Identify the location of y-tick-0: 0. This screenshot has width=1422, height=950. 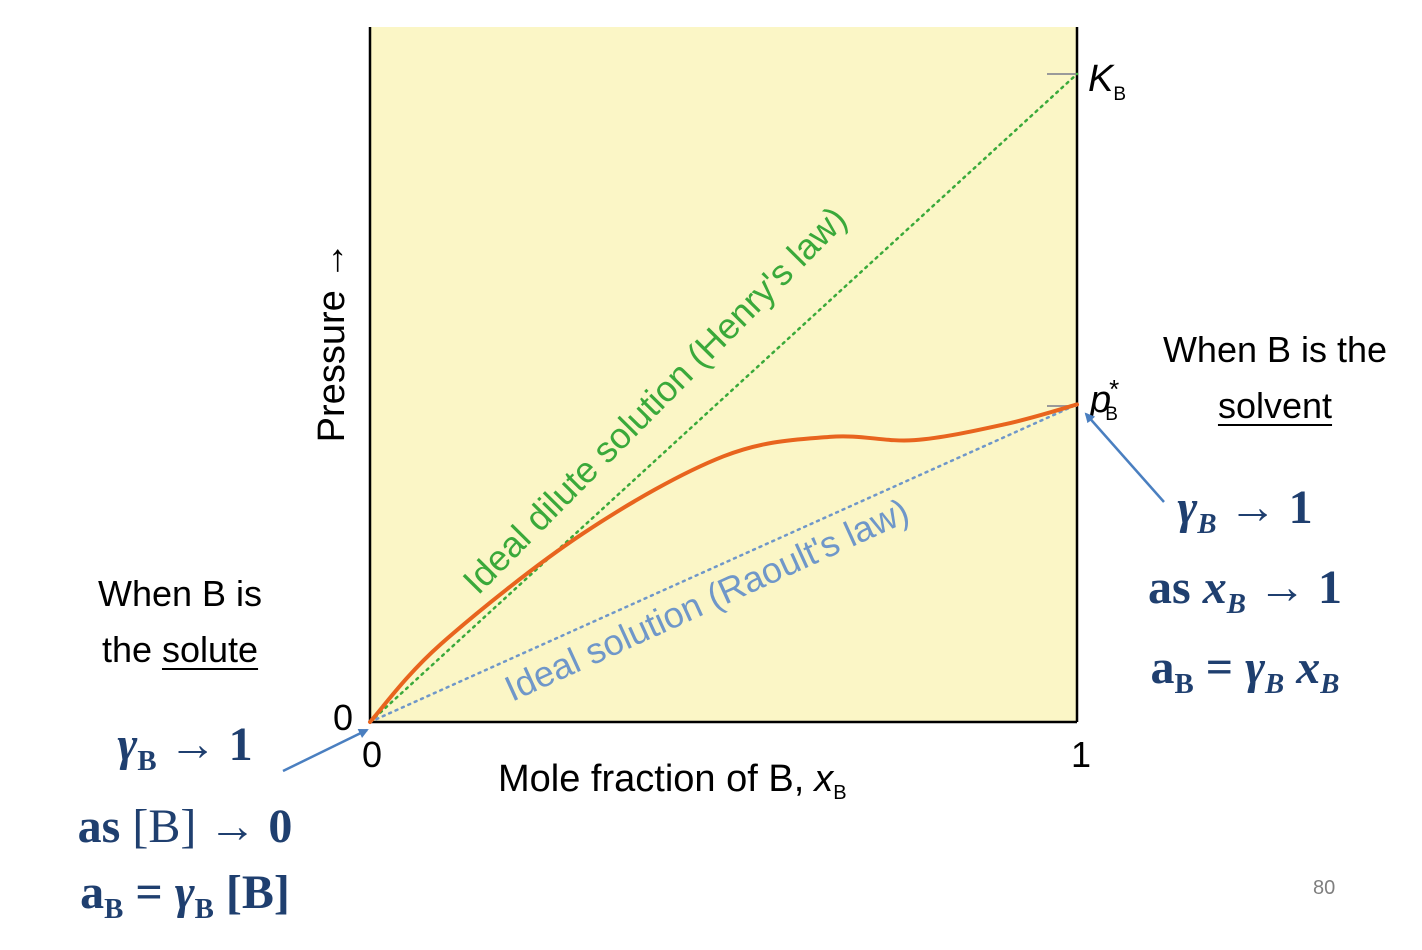
(343, 717).